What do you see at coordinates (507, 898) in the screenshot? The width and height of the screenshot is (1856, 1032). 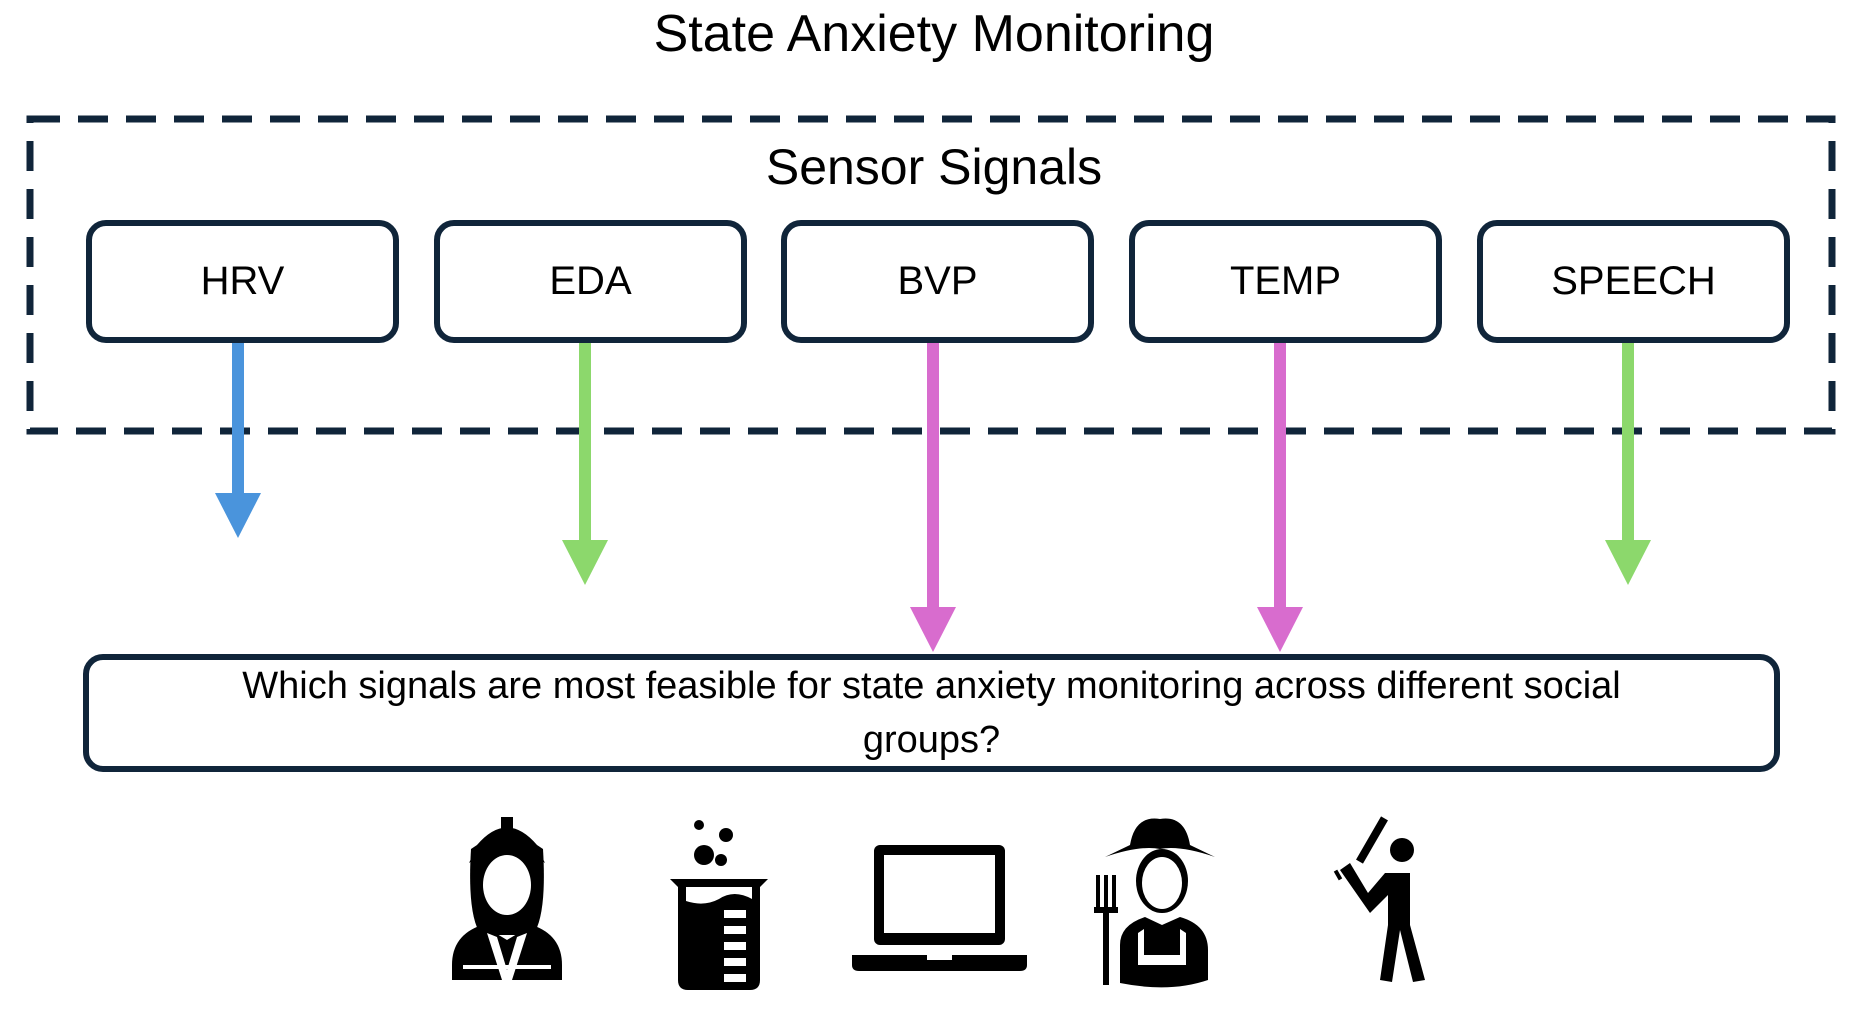 I see `construction-worker-icon` at bounding box center [507, 898].